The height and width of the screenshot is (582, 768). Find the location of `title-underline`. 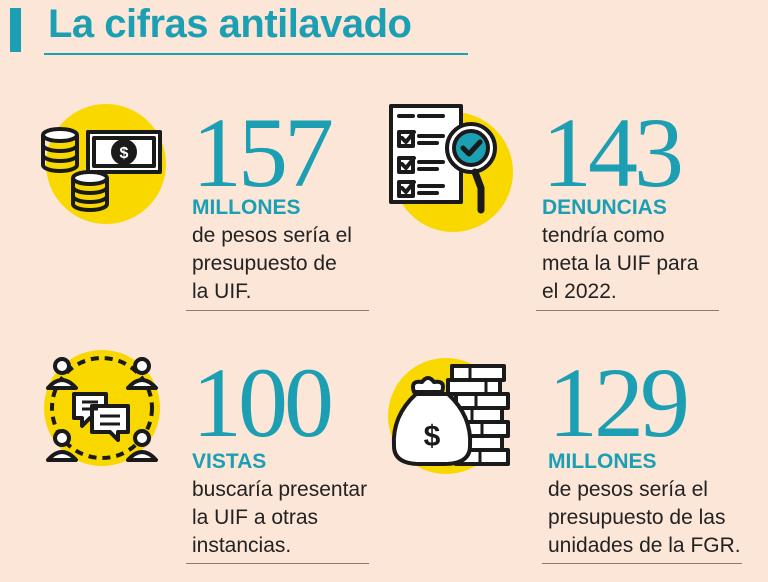

title-underline is located at coordinates (256, 54).